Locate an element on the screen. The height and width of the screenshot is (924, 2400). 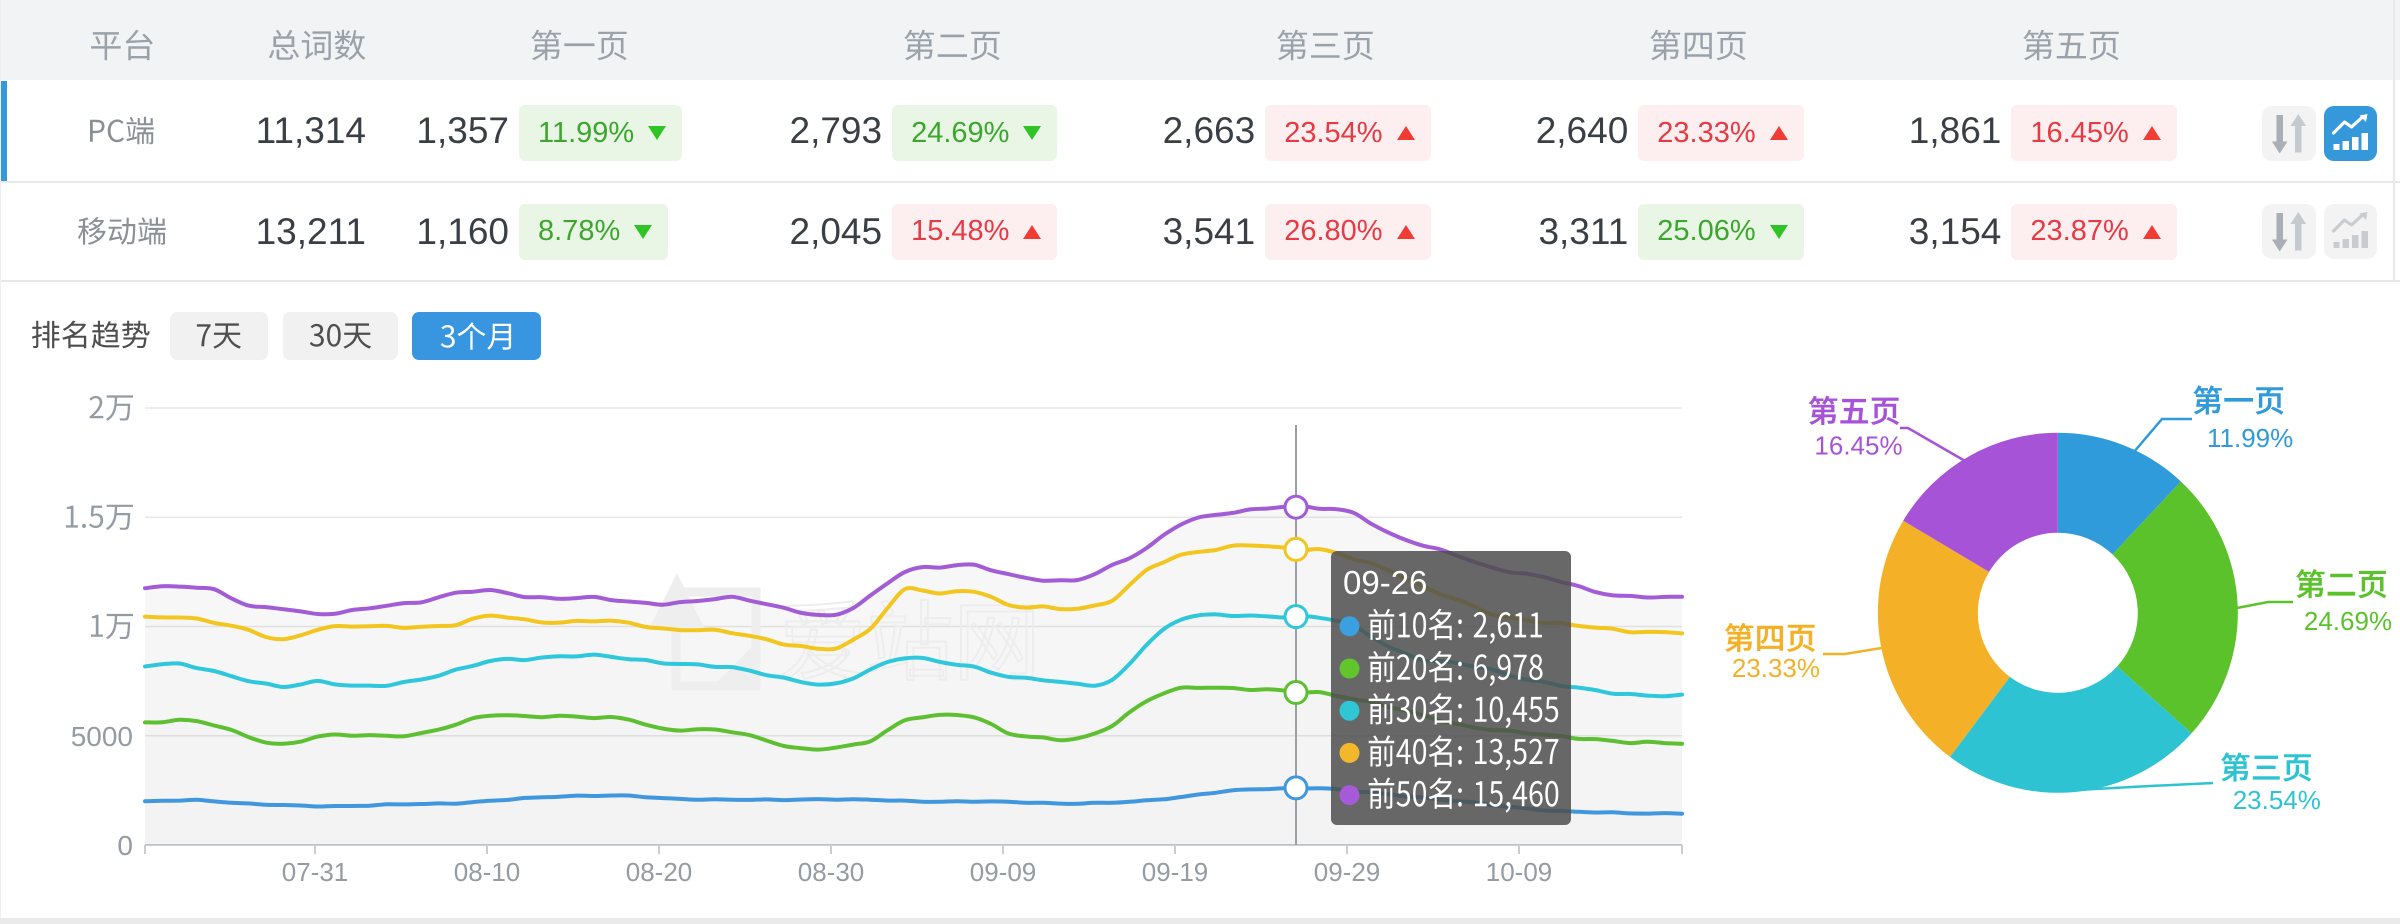
svg-text: 08-20 is located at coordinates (659, 872).